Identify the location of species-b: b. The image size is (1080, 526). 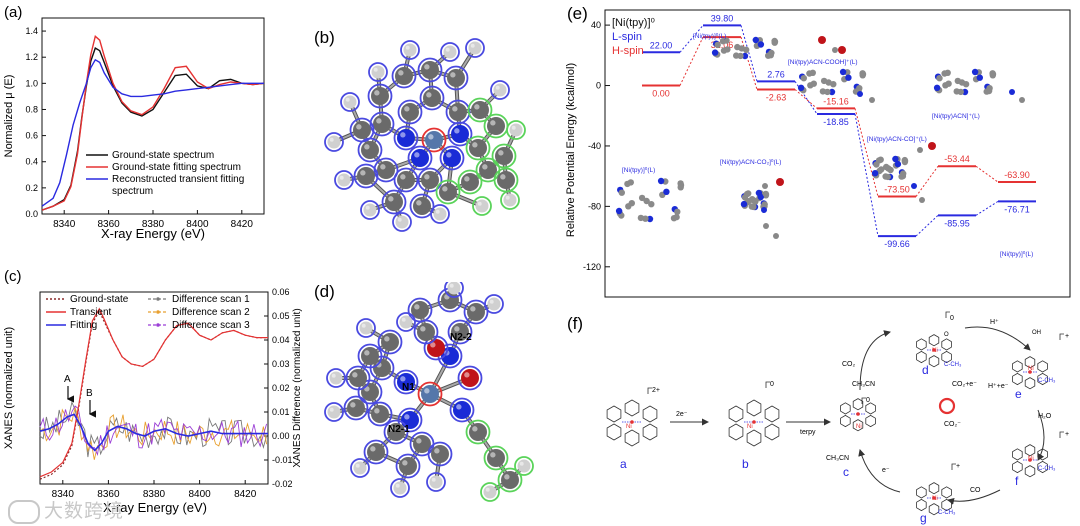
(745, 464).